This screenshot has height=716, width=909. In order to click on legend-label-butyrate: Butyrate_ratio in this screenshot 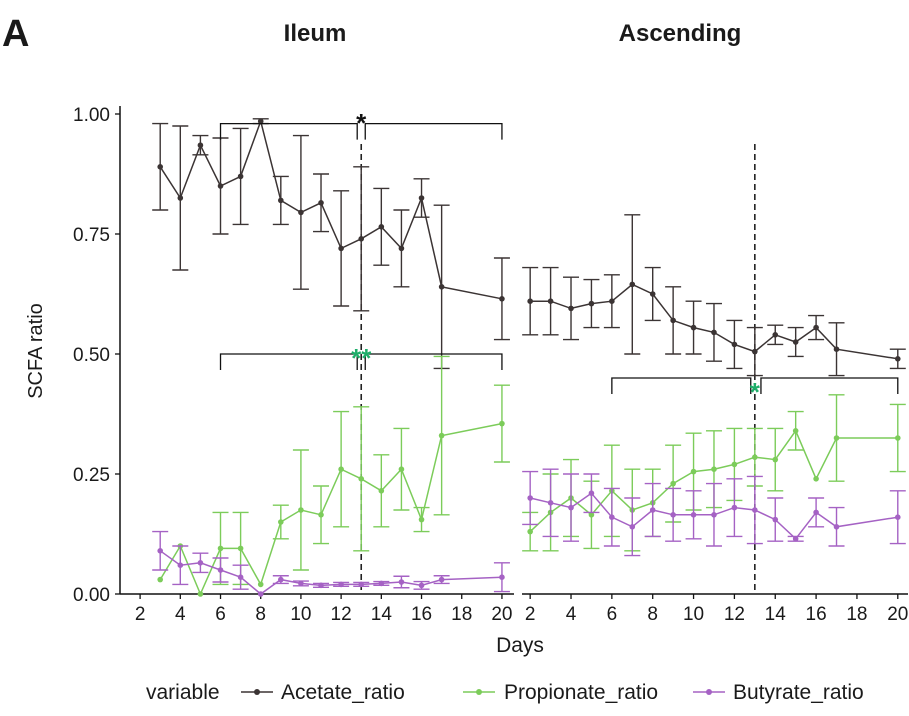, I will do `click(798, 692)`.